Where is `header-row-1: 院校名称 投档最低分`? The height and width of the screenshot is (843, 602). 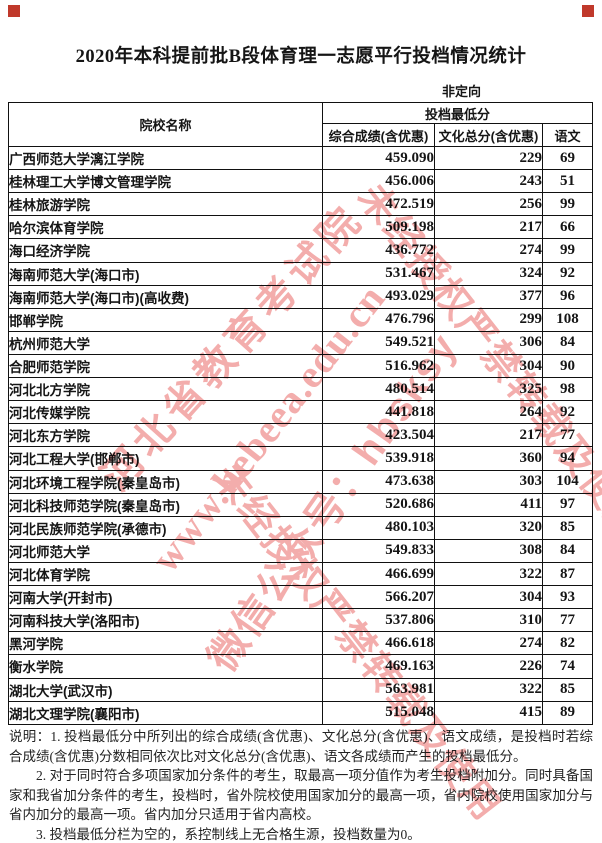
header-row-1: 院校名称 投档最低分 is located at coordinates (301, 124).